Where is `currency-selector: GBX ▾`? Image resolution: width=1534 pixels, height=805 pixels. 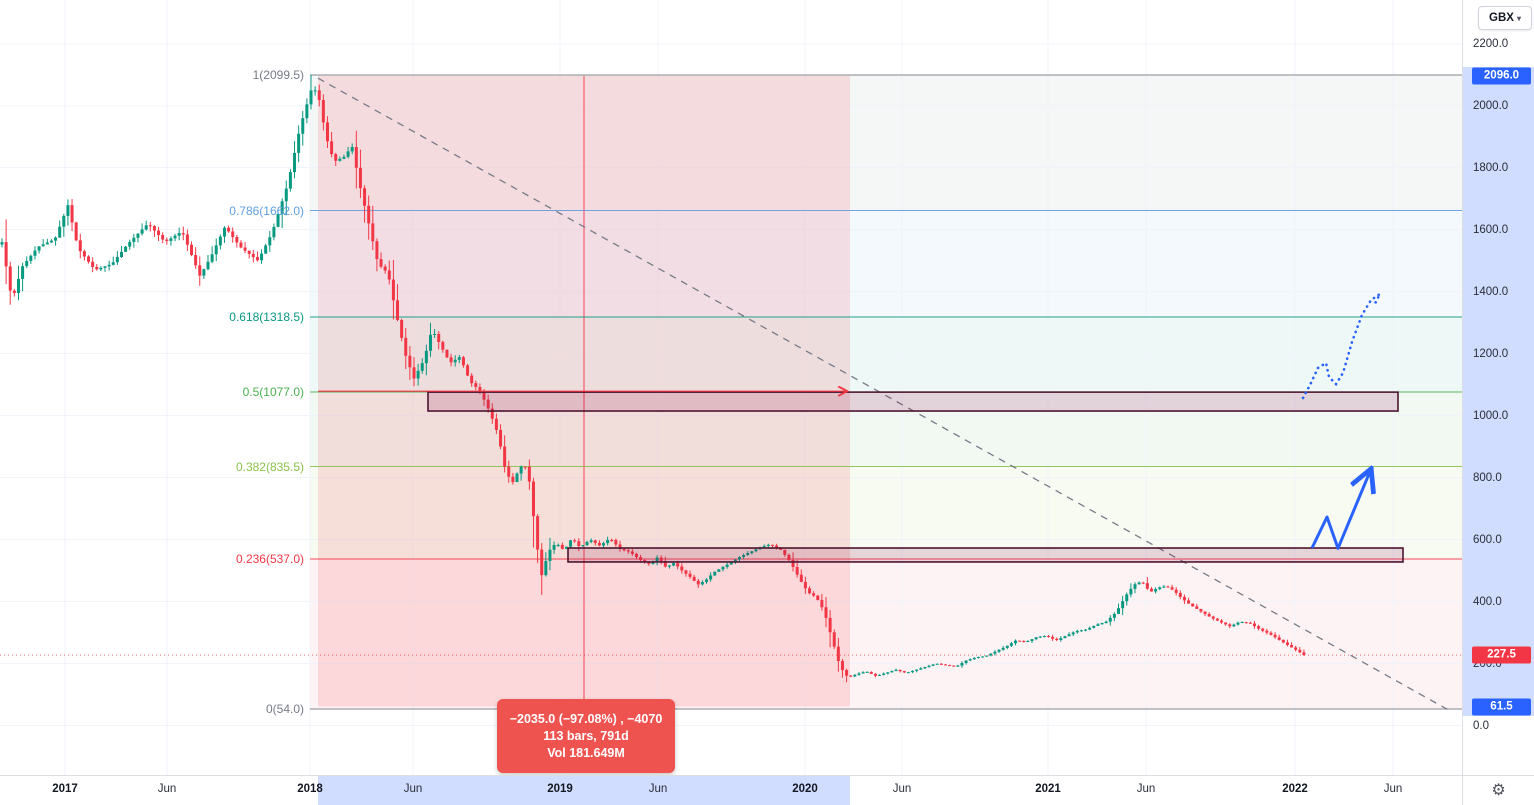 currency-selector: GBX ▾ is located at coordinates (1505, 18).